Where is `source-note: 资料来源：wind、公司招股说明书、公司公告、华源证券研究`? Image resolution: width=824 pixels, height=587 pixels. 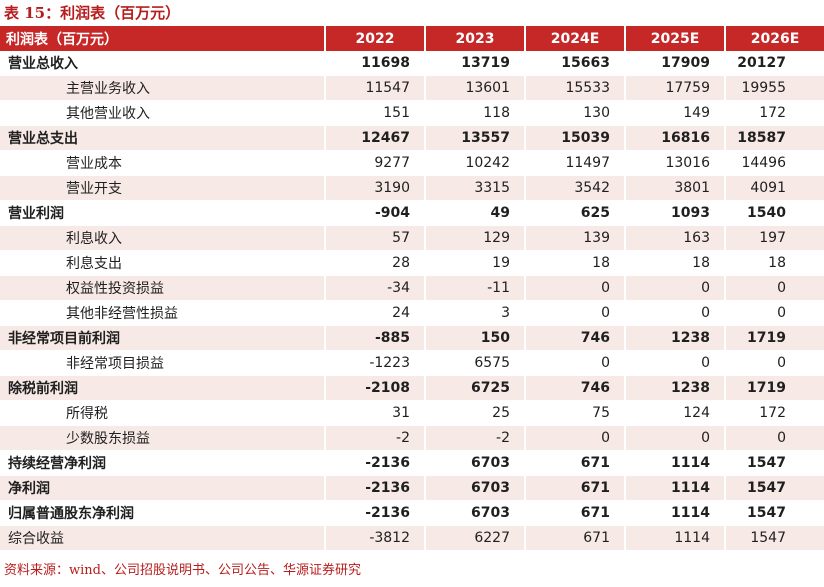 source-note: 资料来源：wind、公司招股说明书、公司公告、华源证券研究 is located at coordinates (182, 570).